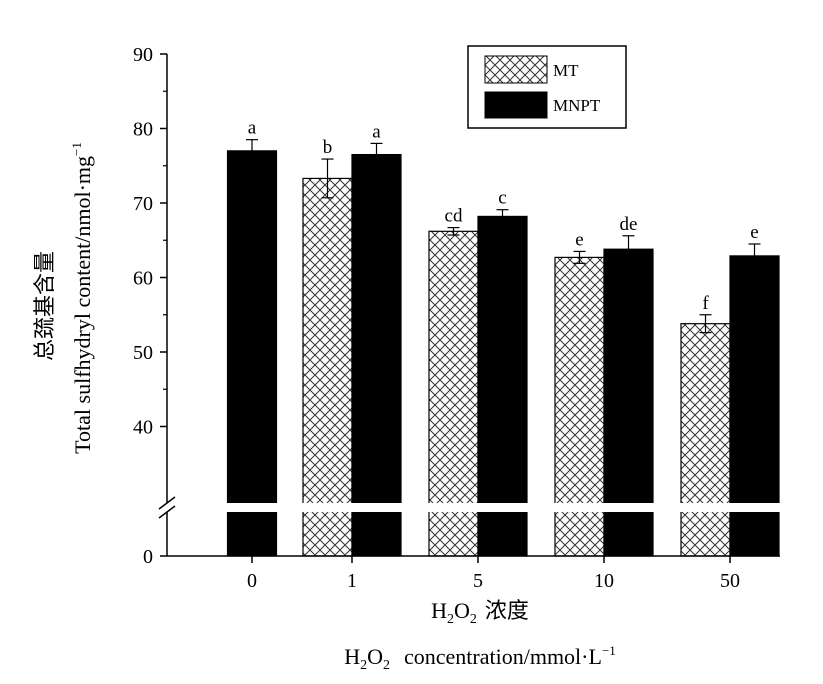 This screenshot has height=684, width=823. Describe the element at coordinates (150, 306) in the screenshot. I see `y-ticks-group: 0 40 50 60 70 80 90` at that location.